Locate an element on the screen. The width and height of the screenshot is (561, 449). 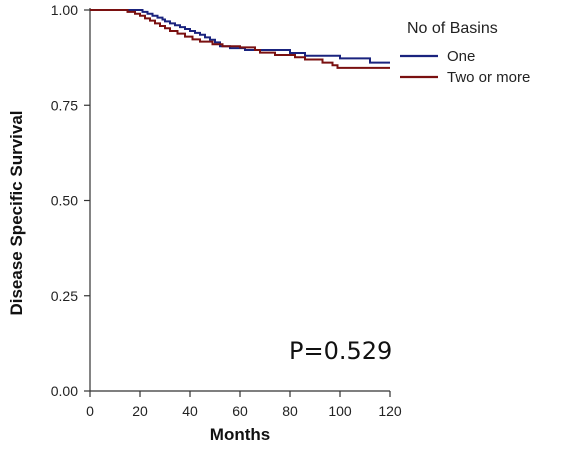
x-tick-label-6: 120 is located at coordinates (390, 411).